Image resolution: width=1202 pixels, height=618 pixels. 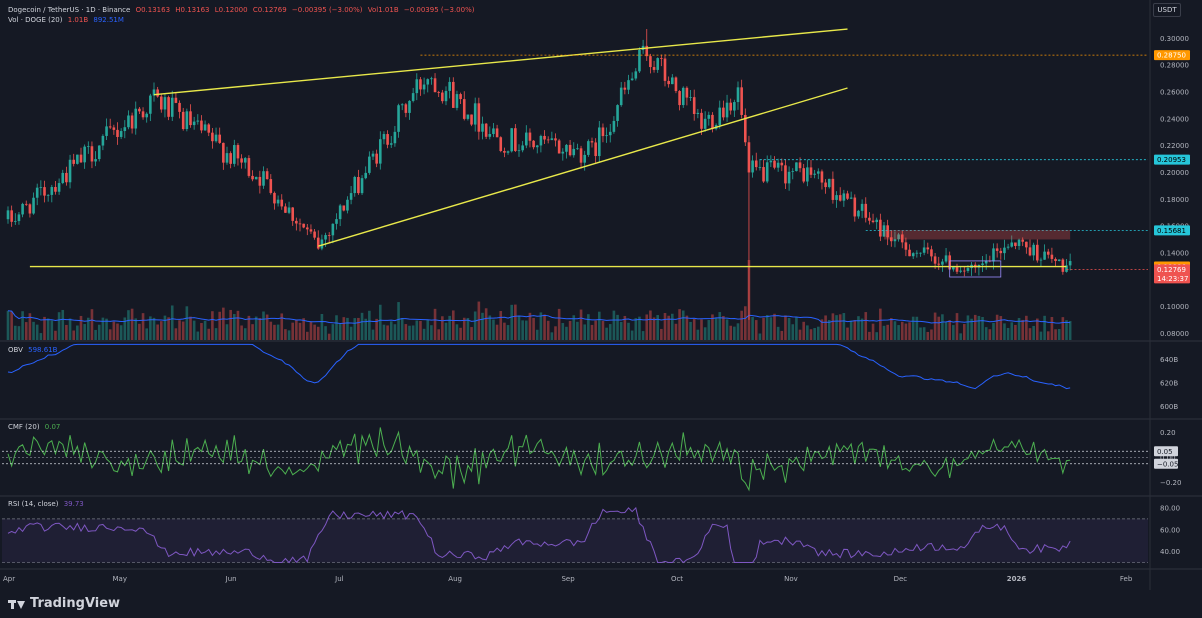 What do you see at coordinates (35, 20) in the screenshot?
I see `volume-label: Vol · DOGE (20)` at bounding box center [35, 20].